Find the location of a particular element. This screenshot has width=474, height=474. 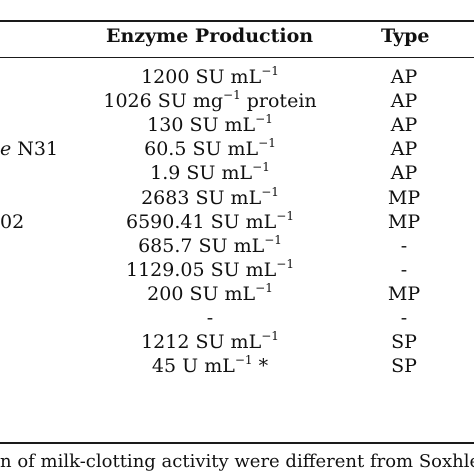

table-row: 200 SU mL−1 MP is located at coordinates (237, 294).